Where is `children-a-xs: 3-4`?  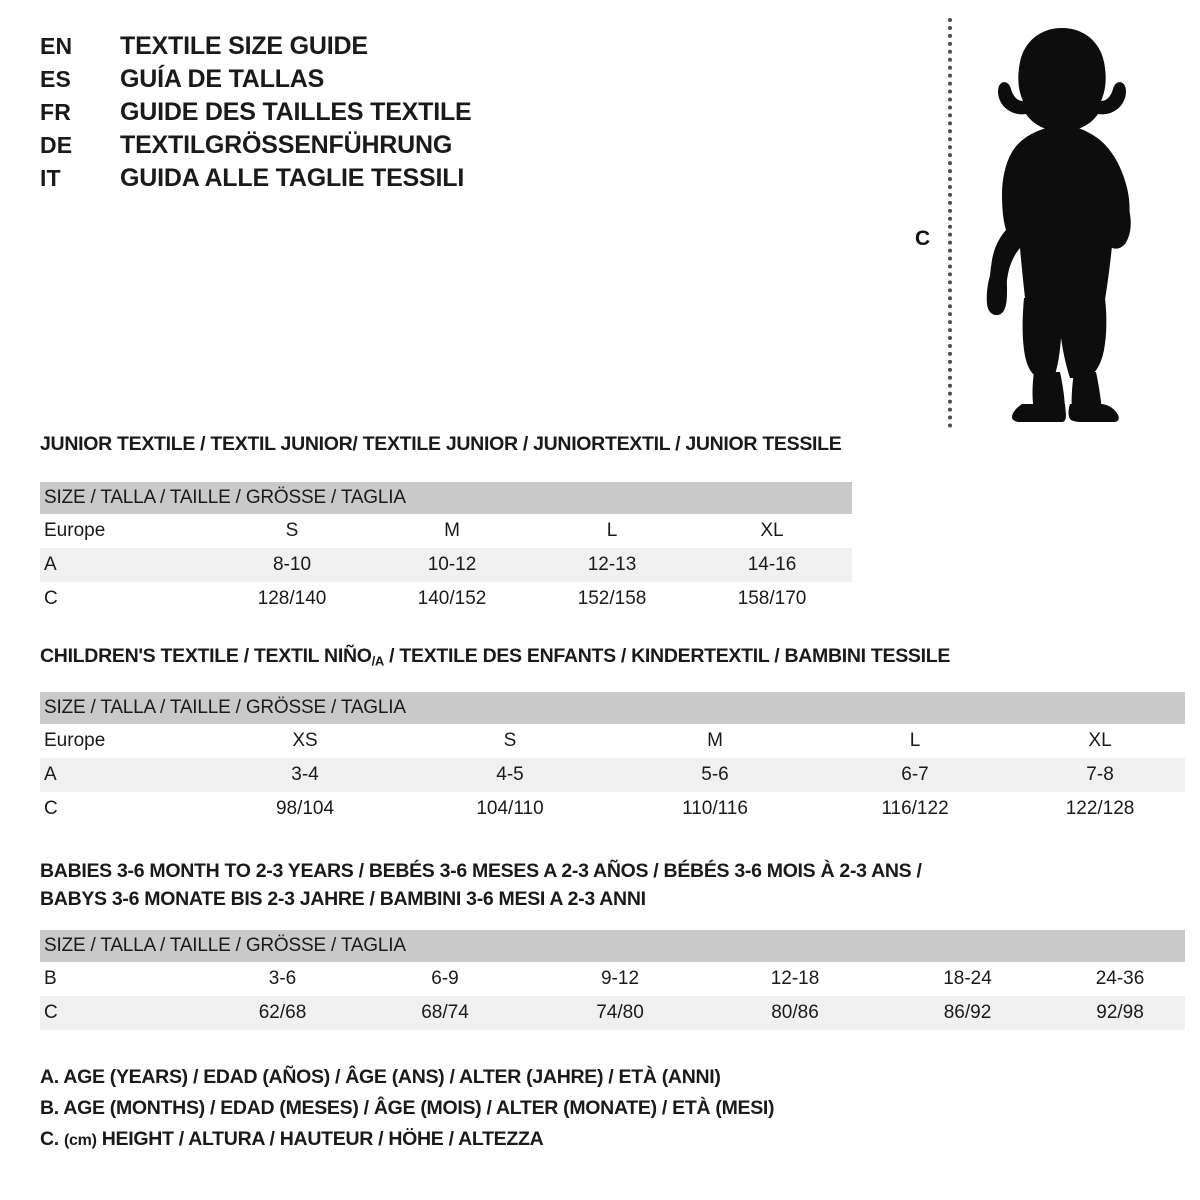 children-a-xs: 3-4 is located at coordinates (305, 775).